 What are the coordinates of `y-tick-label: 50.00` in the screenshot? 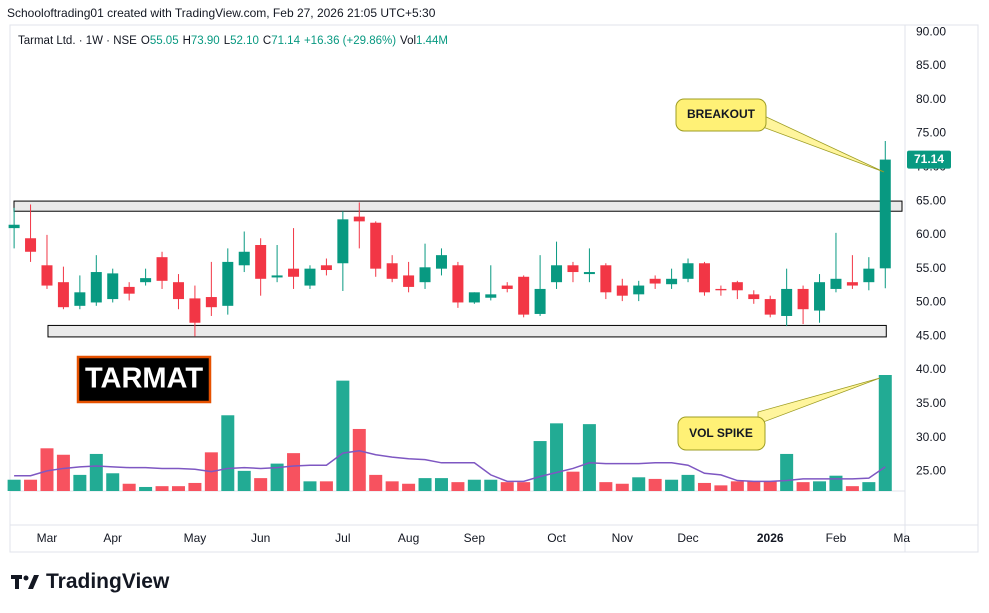 It's located at (931, 302).